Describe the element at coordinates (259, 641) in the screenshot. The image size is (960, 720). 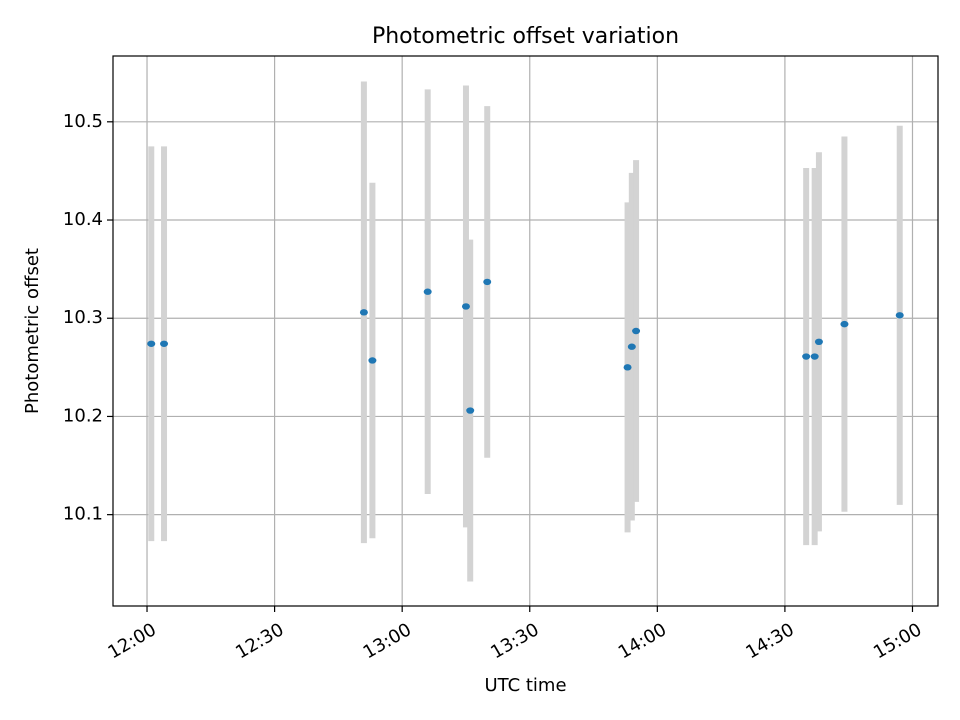
I see `x-tick-label: 12:30` at that location.